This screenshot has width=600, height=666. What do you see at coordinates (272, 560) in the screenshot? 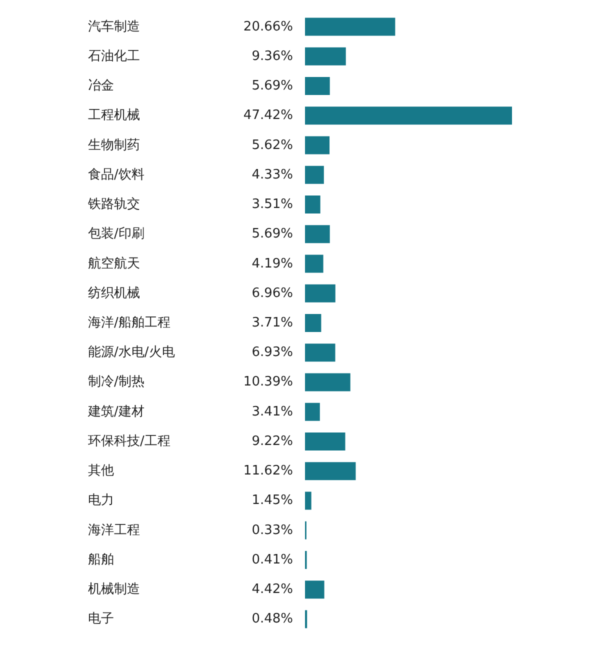
I see `data-label: 0.41%` at bounding box center [272, 560].